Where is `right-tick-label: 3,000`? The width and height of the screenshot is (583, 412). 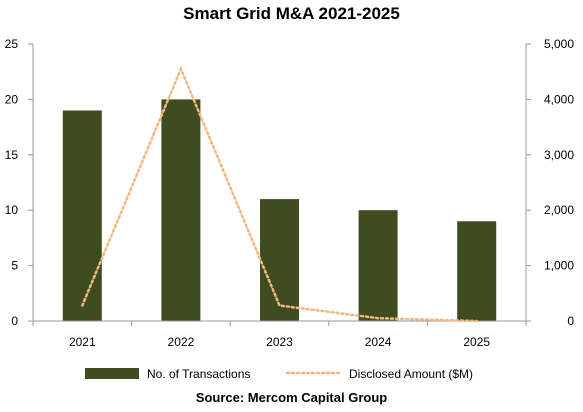
right-tick-label: 3,000 is located at coordinates (559, 155).